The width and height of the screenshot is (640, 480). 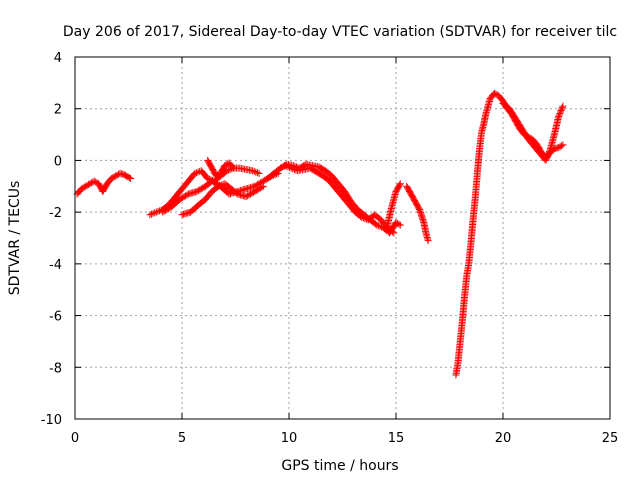 I want to click on y-tick-label: 4, so click(x=58, y=58).